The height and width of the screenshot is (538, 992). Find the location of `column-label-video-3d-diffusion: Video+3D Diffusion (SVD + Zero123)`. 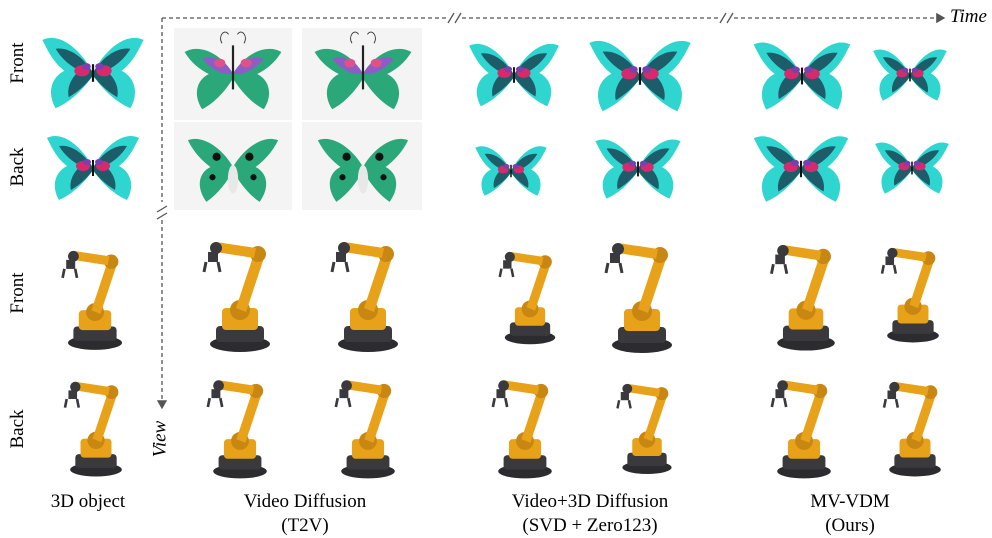

column-label-video-3d-diffusion: Video+3D Diffusion (SVD + Zero123) is located at coordinates (590, 514).